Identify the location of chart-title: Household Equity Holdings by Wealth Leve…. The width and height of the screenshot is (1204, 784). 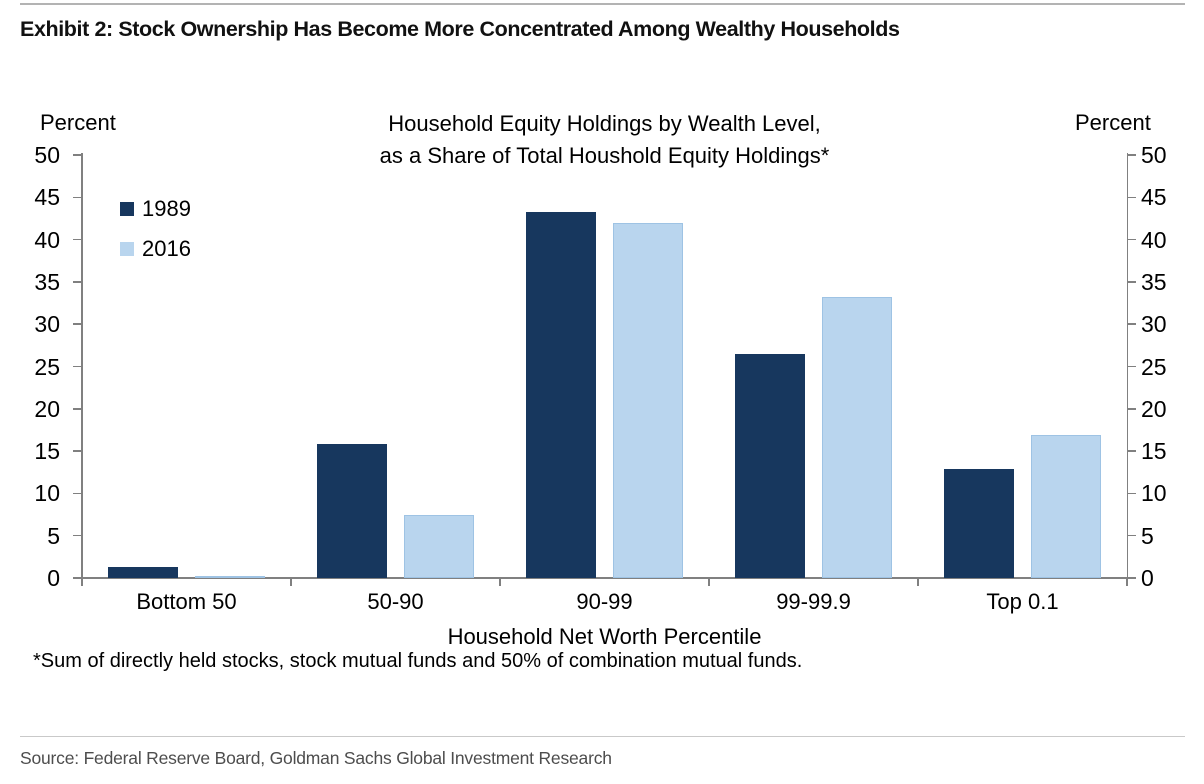
(604, 140).